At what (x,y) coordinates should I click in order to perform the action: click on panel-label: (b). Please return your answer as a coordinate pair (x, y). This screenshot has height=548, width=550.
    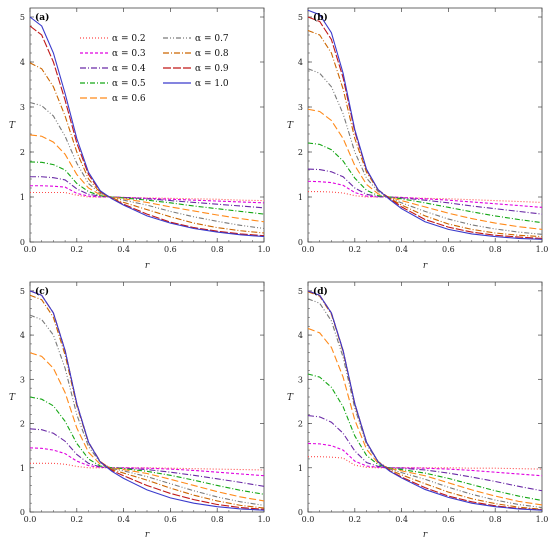
    Looking at the image, I should click on (320, 17).